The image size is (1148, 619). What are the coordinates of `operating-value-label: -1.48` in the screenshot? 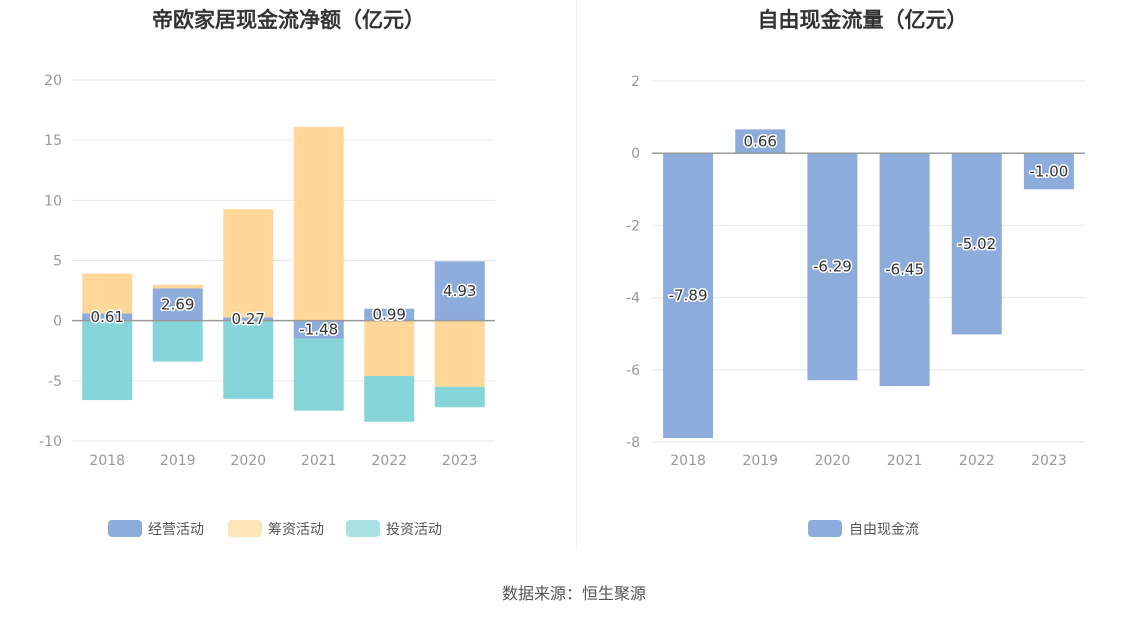 It's located at (318, 330).